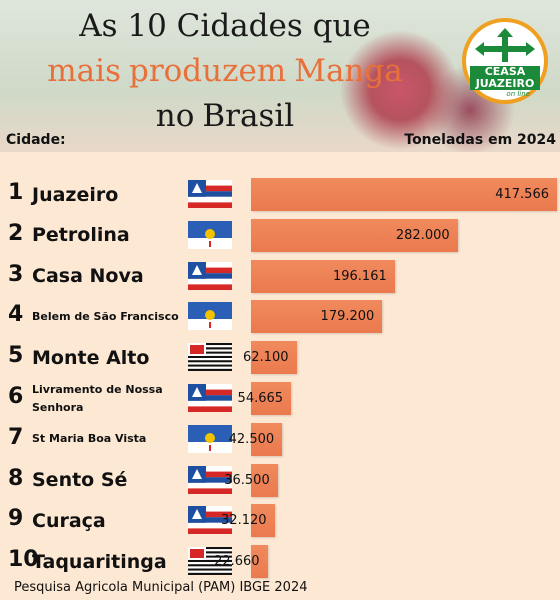 The image size is (560, 600). I want to click on row: 7 St Maria Boa Vista 42.500, so click(280, 439).